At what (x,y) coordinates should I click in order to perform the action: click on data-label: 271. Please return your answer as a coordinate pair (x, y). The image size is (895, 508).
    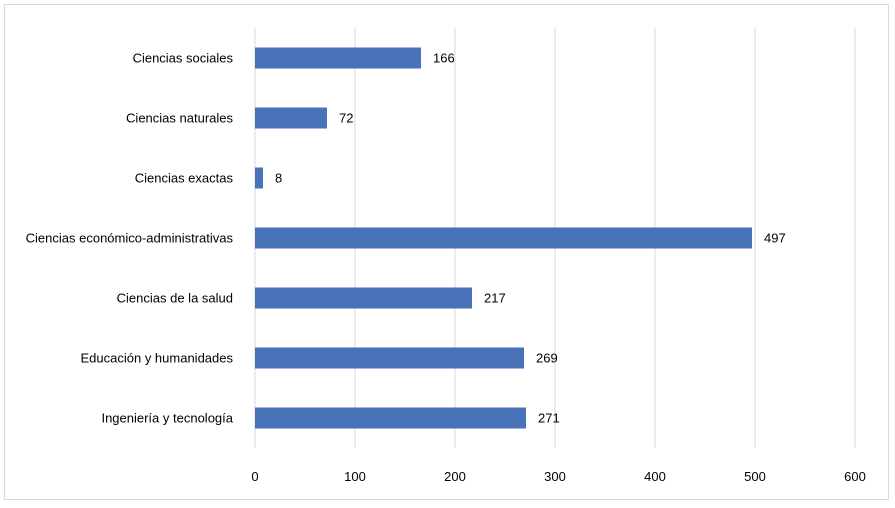
    Looking at the image, I should click on (549, 418).